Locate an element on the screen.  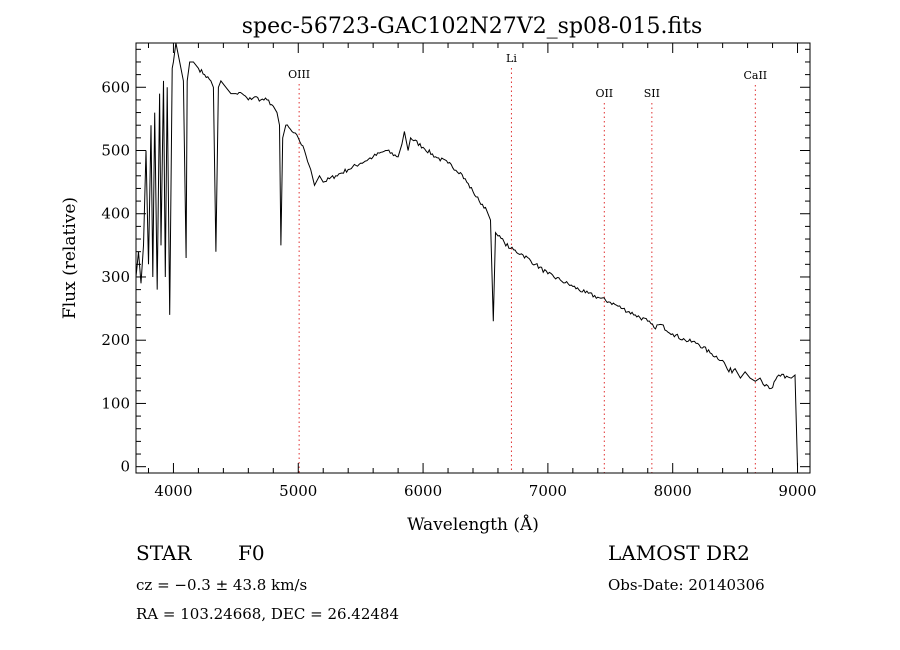
y-tick-label: 600 is located at coordinates (115, 87).